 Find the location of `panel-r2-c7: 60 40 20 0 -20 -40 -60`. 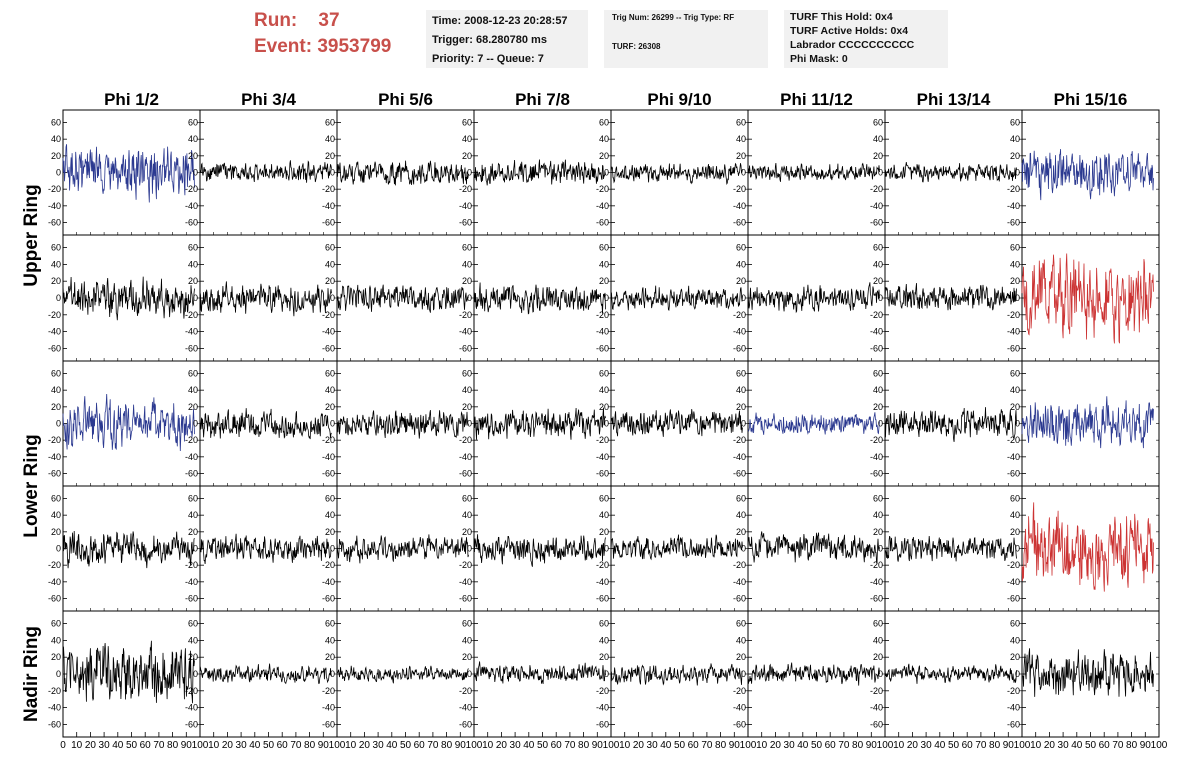

panel-r2-c7: 60 40 20 0 -20 -40 -60 is located at coordinates (946, 298).